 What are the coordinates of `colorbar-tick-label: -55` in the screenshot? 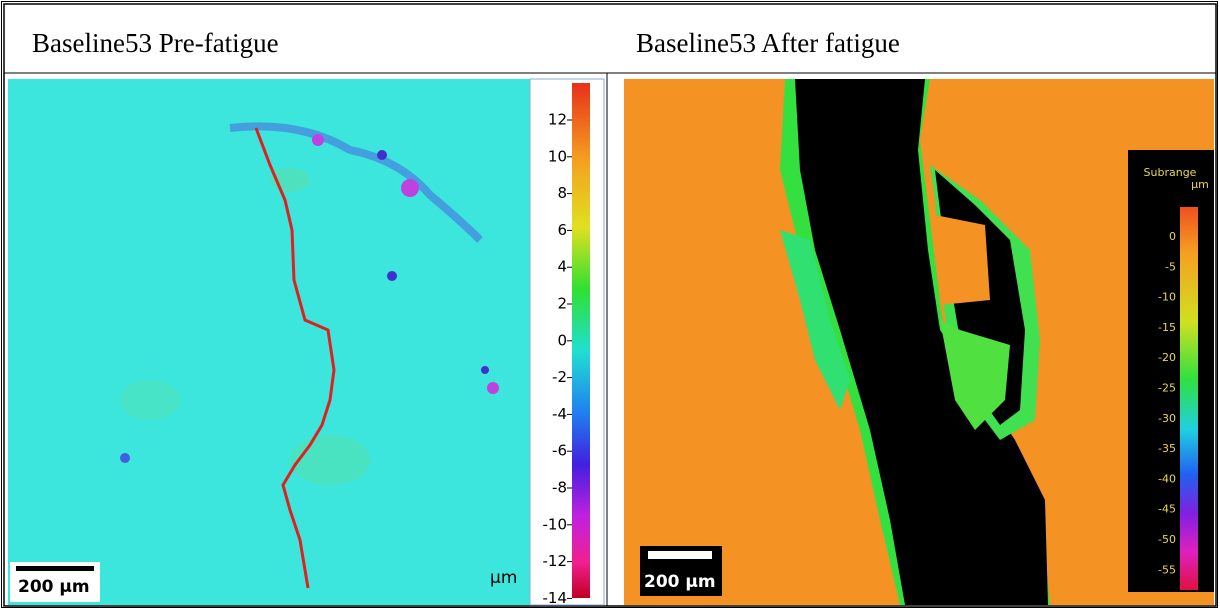 It's located at (1167, 569).